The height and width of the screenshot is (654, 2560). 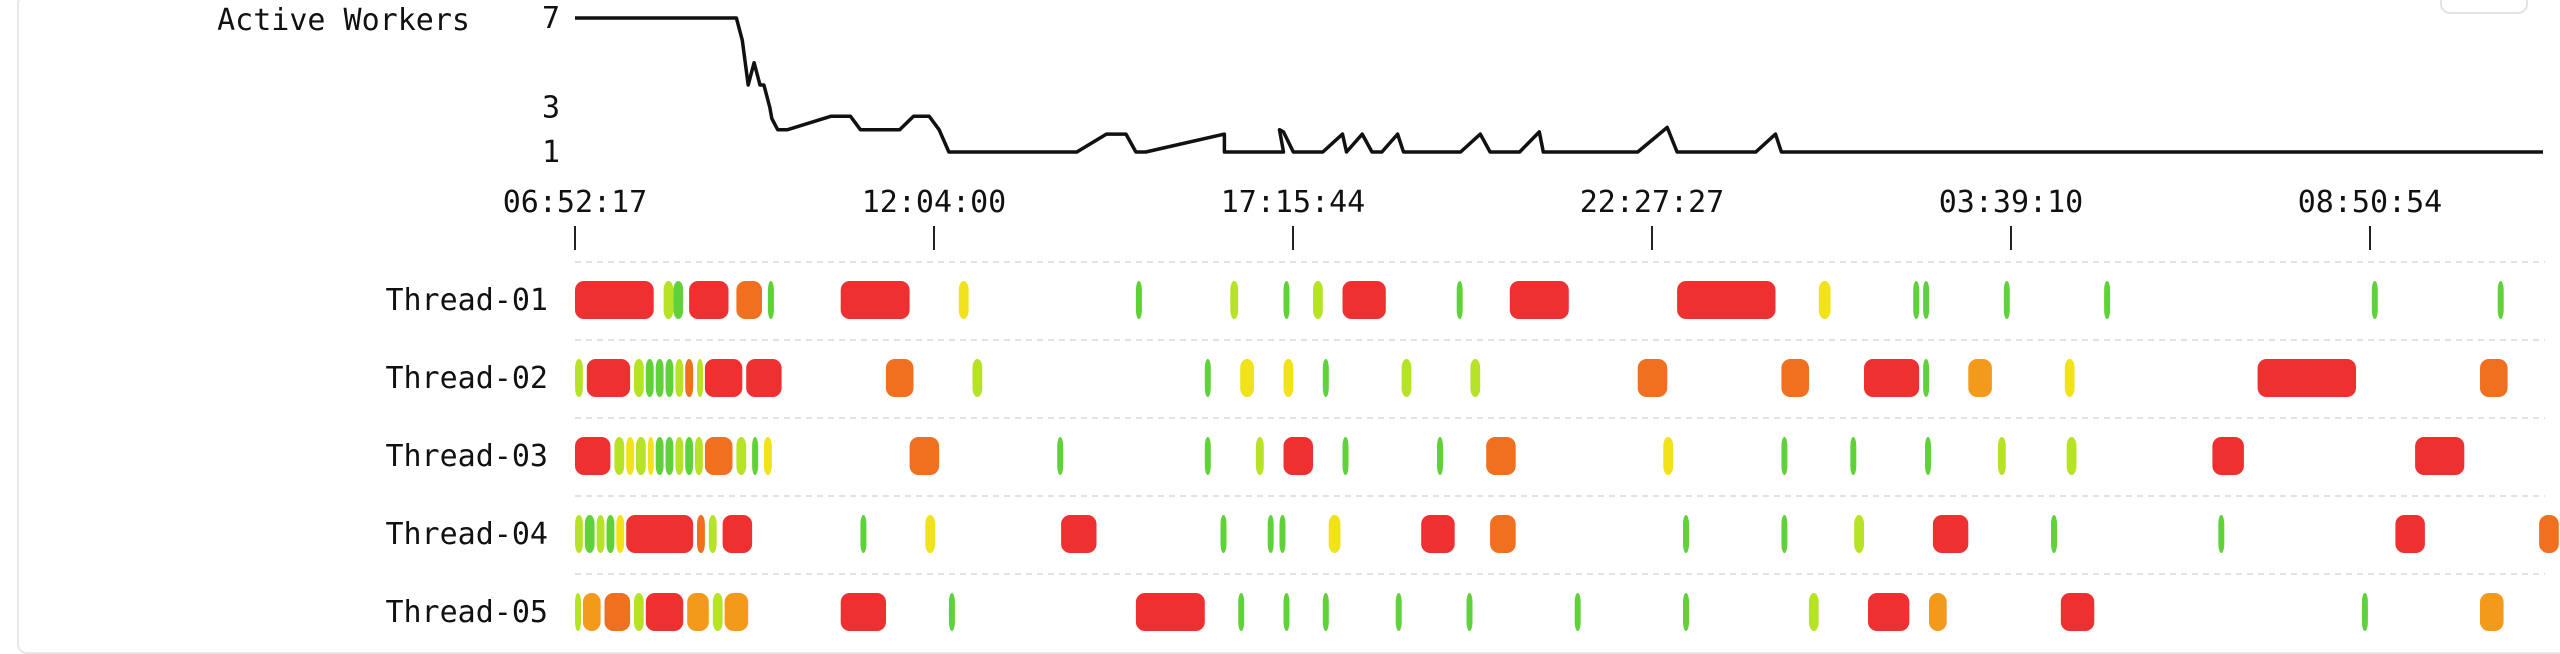 What do you see at coordinates (2484, 7) in the screenshot?
I see `panel-menu-button` at bounding box center [2484, 7].